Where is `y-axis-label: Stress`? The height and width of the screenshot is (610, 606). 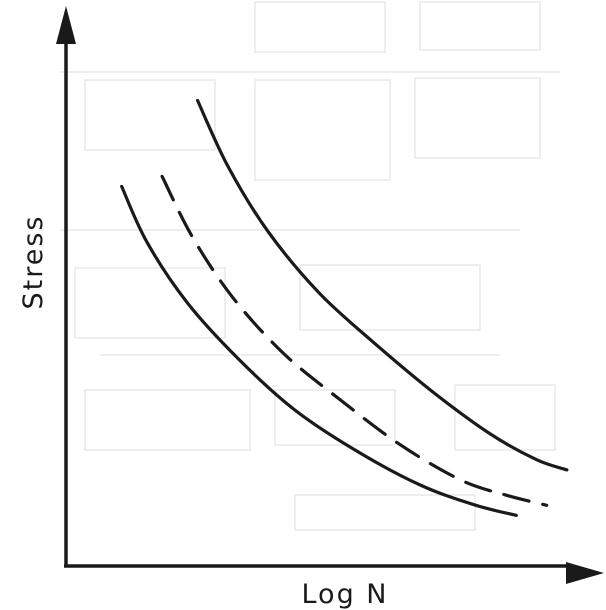 y-axis-label: Stress is located at coordinates (33, 262).